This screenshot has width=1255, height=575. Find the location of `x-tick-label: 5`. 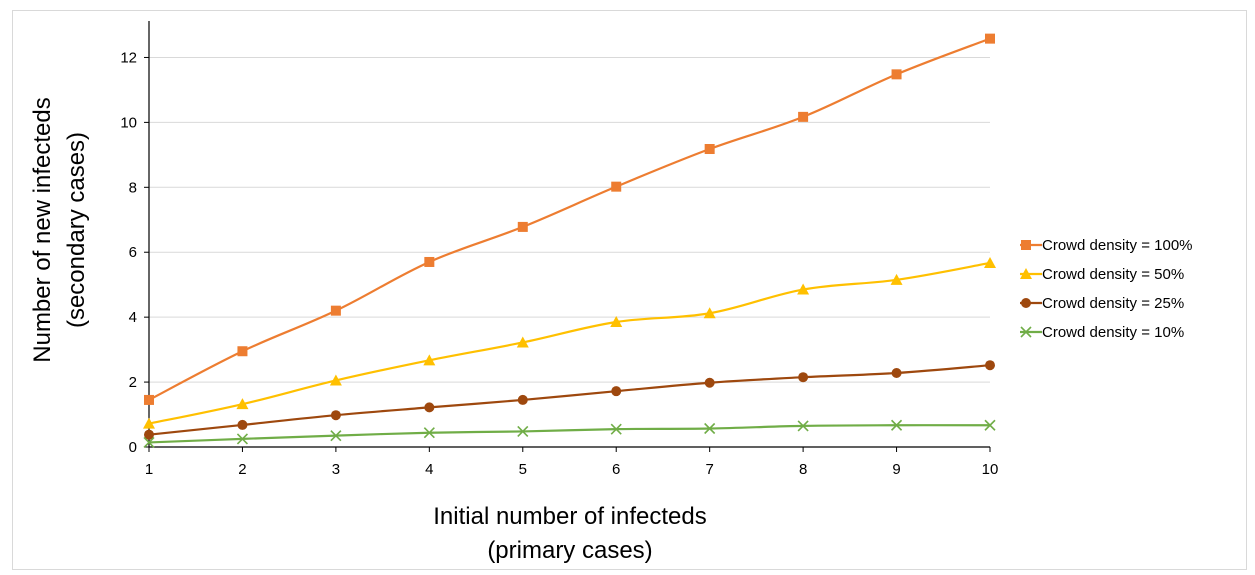

x-tick-label: 5 is located at coordinates (523, 469).